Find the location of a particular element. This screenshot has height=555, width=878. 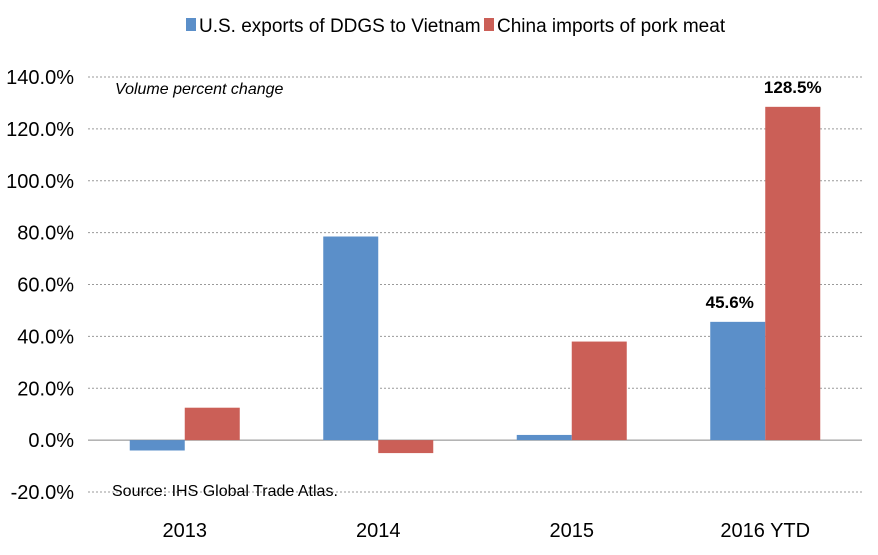

legend-swatch-pork is located at coordinates (489, 24).